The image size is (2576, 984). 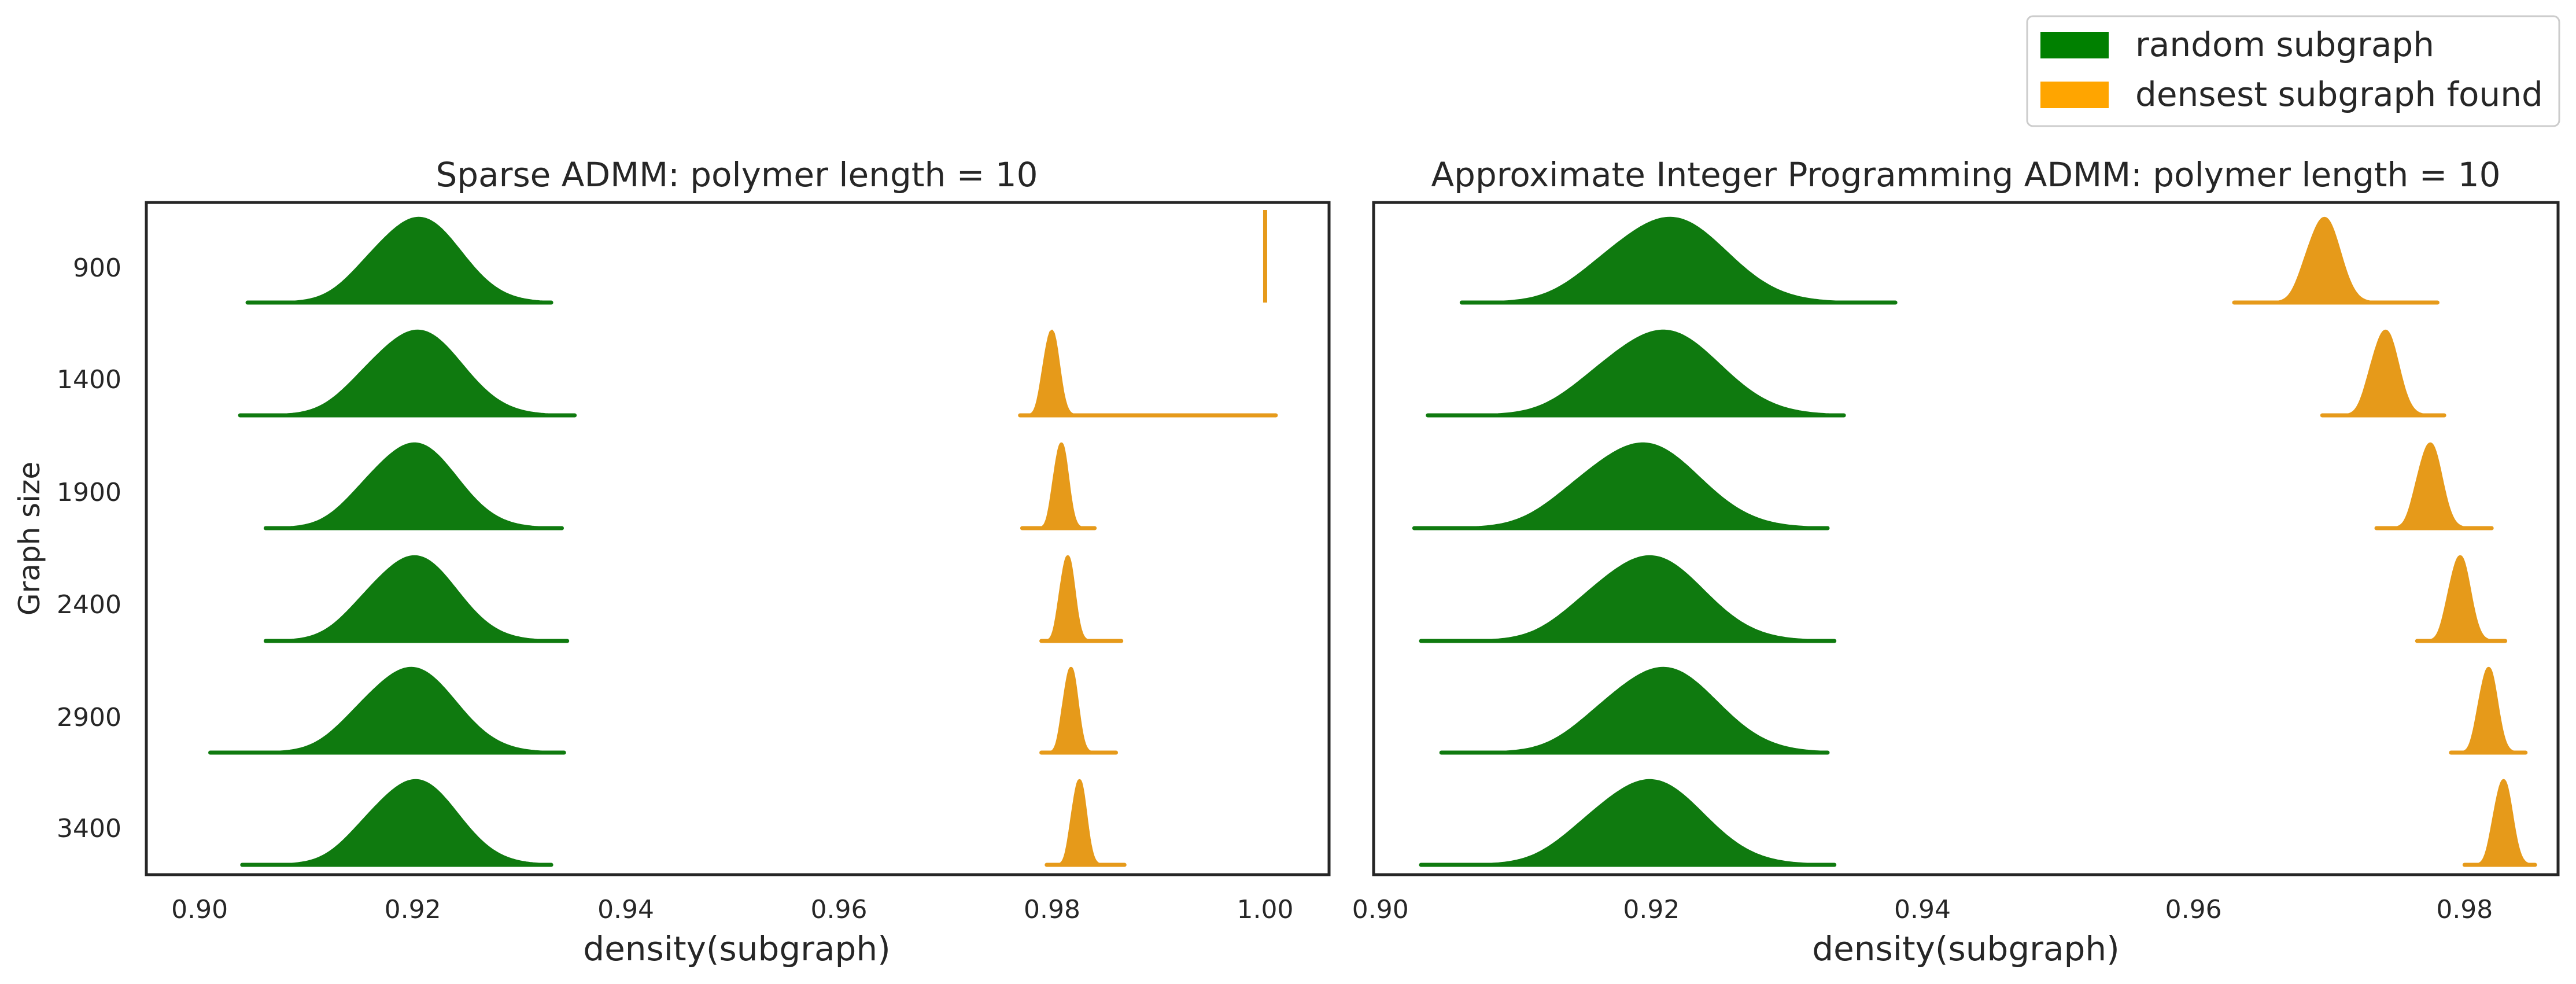 I want to click on legend-label-random: random subgraph, so click(x=2284, y=45).